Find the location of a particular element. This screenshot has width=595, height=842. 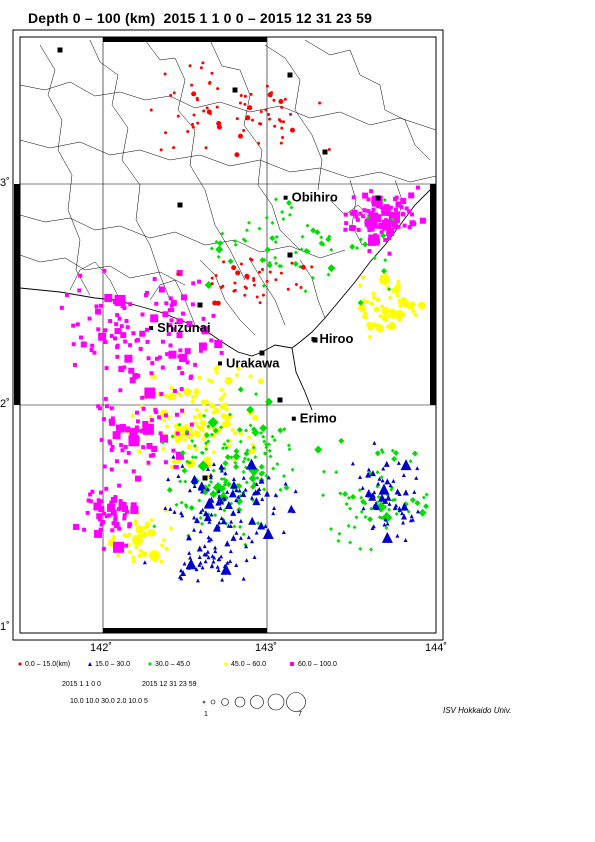

station-marker is located at coordinates (280, 400).